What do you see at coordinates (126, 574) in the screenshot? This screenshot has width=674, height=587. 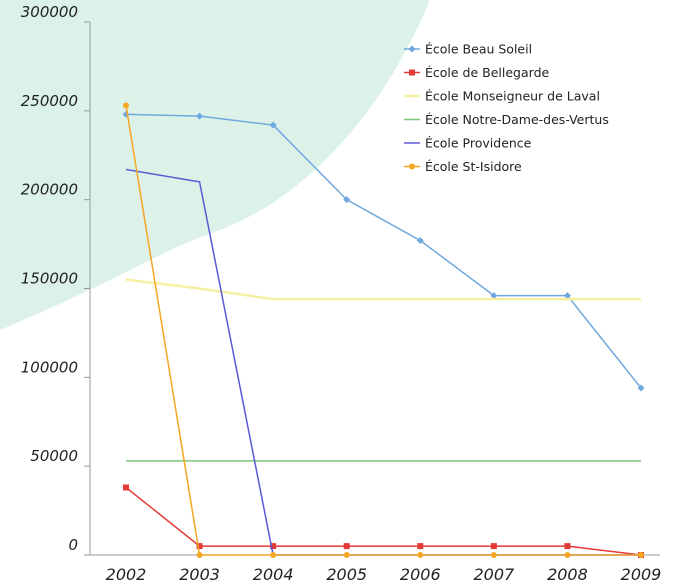 I see `x-tick-label: 2002` at bounding box center [126, 574].